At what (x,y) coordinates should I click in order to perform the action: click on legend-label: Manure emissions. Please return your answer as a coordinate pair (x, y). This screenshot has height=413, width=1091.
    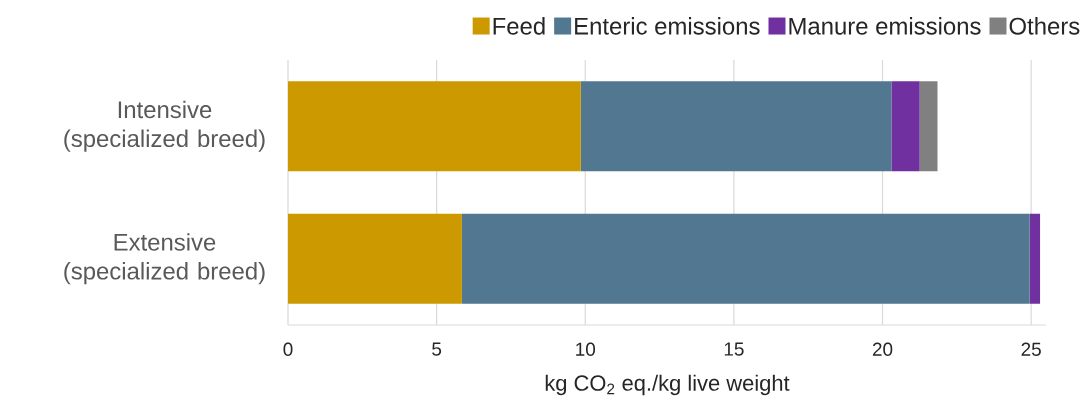
    Looking at the image, I should click on (885, 26).